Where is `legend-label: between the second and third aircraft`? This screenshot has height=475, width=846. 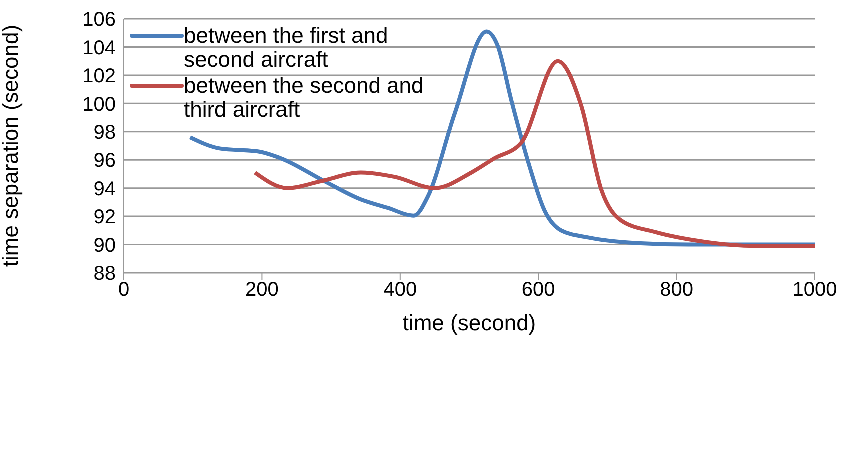
legend-label: between the second and third aircraft is located at coordinates (304, 97).